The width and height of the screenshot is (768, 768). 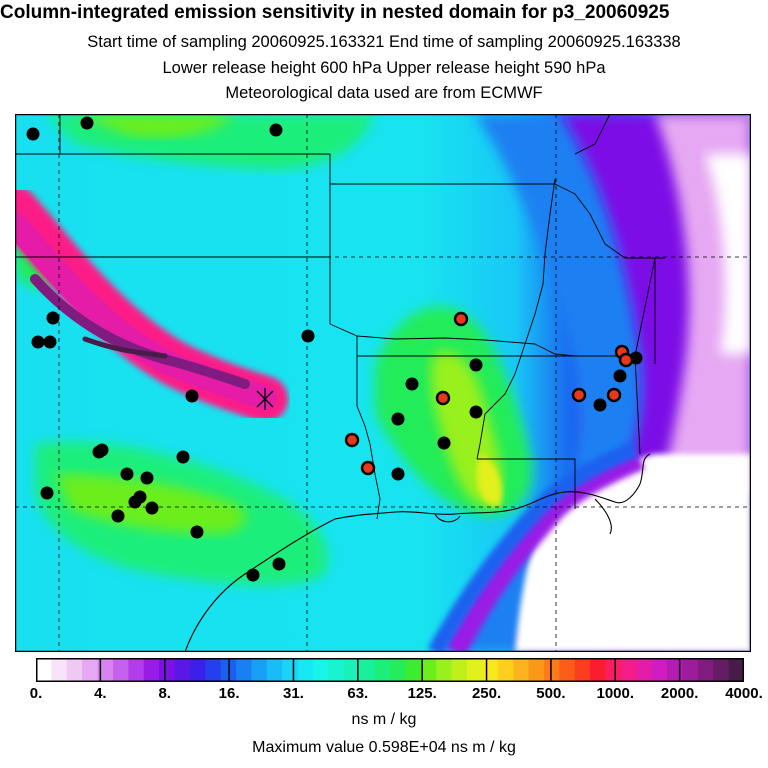 What do you see at coordinates (155, 126) in the screenshot?
I see `north-yellowgreen-core` at bounding box center [155, 126].